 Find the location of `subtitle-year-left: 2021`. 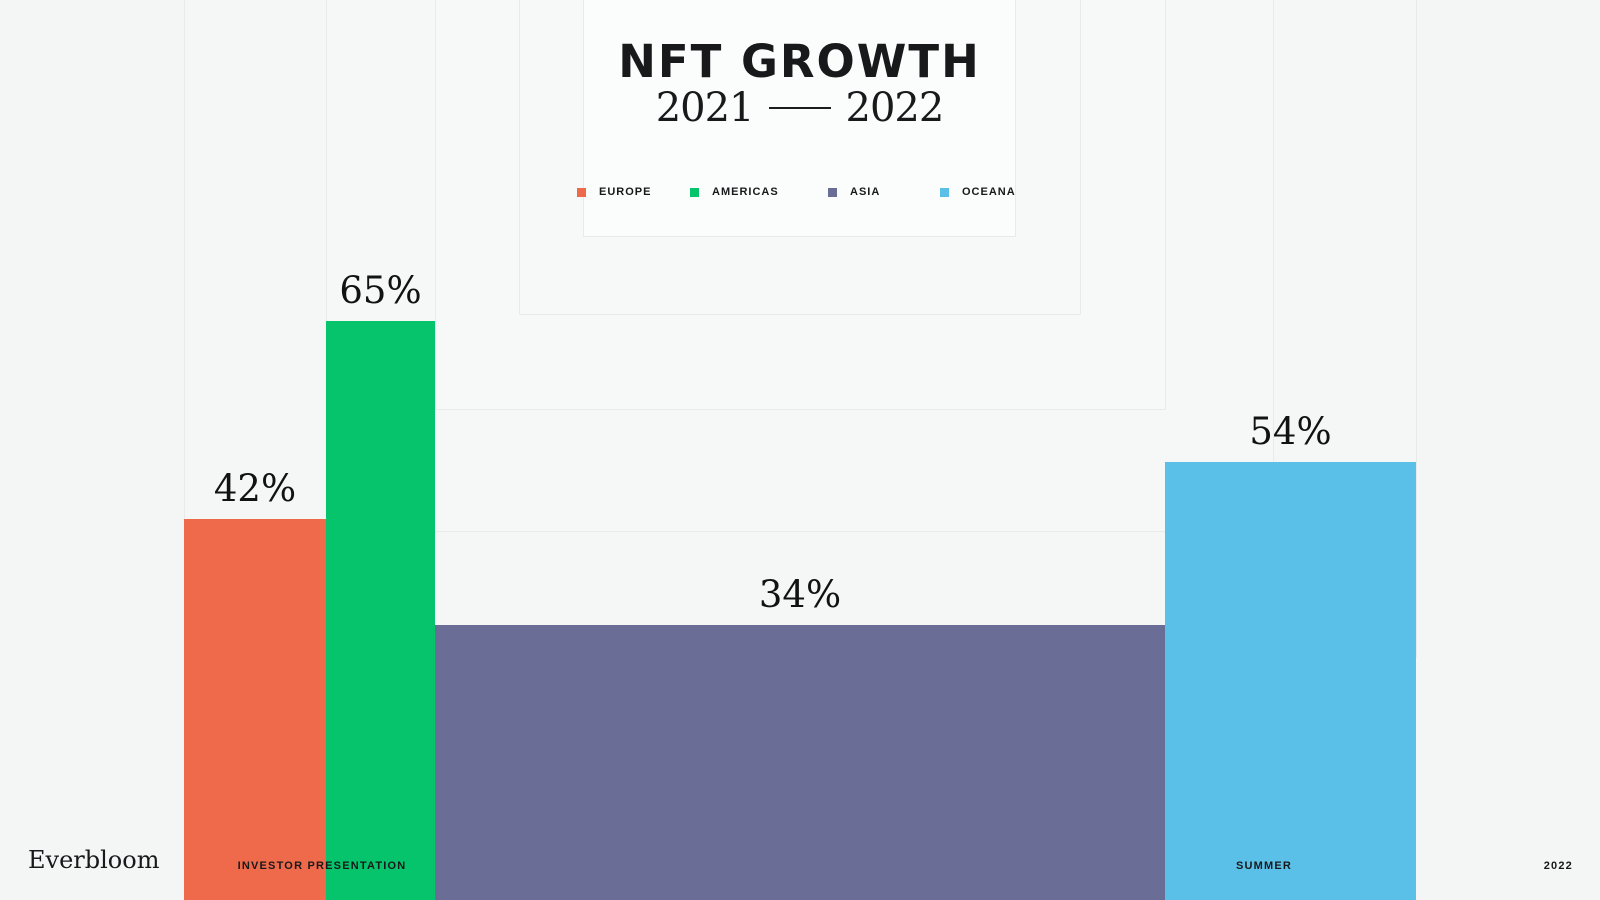

subtitle-year-left: 2021 is located at coordinates (705, 108).